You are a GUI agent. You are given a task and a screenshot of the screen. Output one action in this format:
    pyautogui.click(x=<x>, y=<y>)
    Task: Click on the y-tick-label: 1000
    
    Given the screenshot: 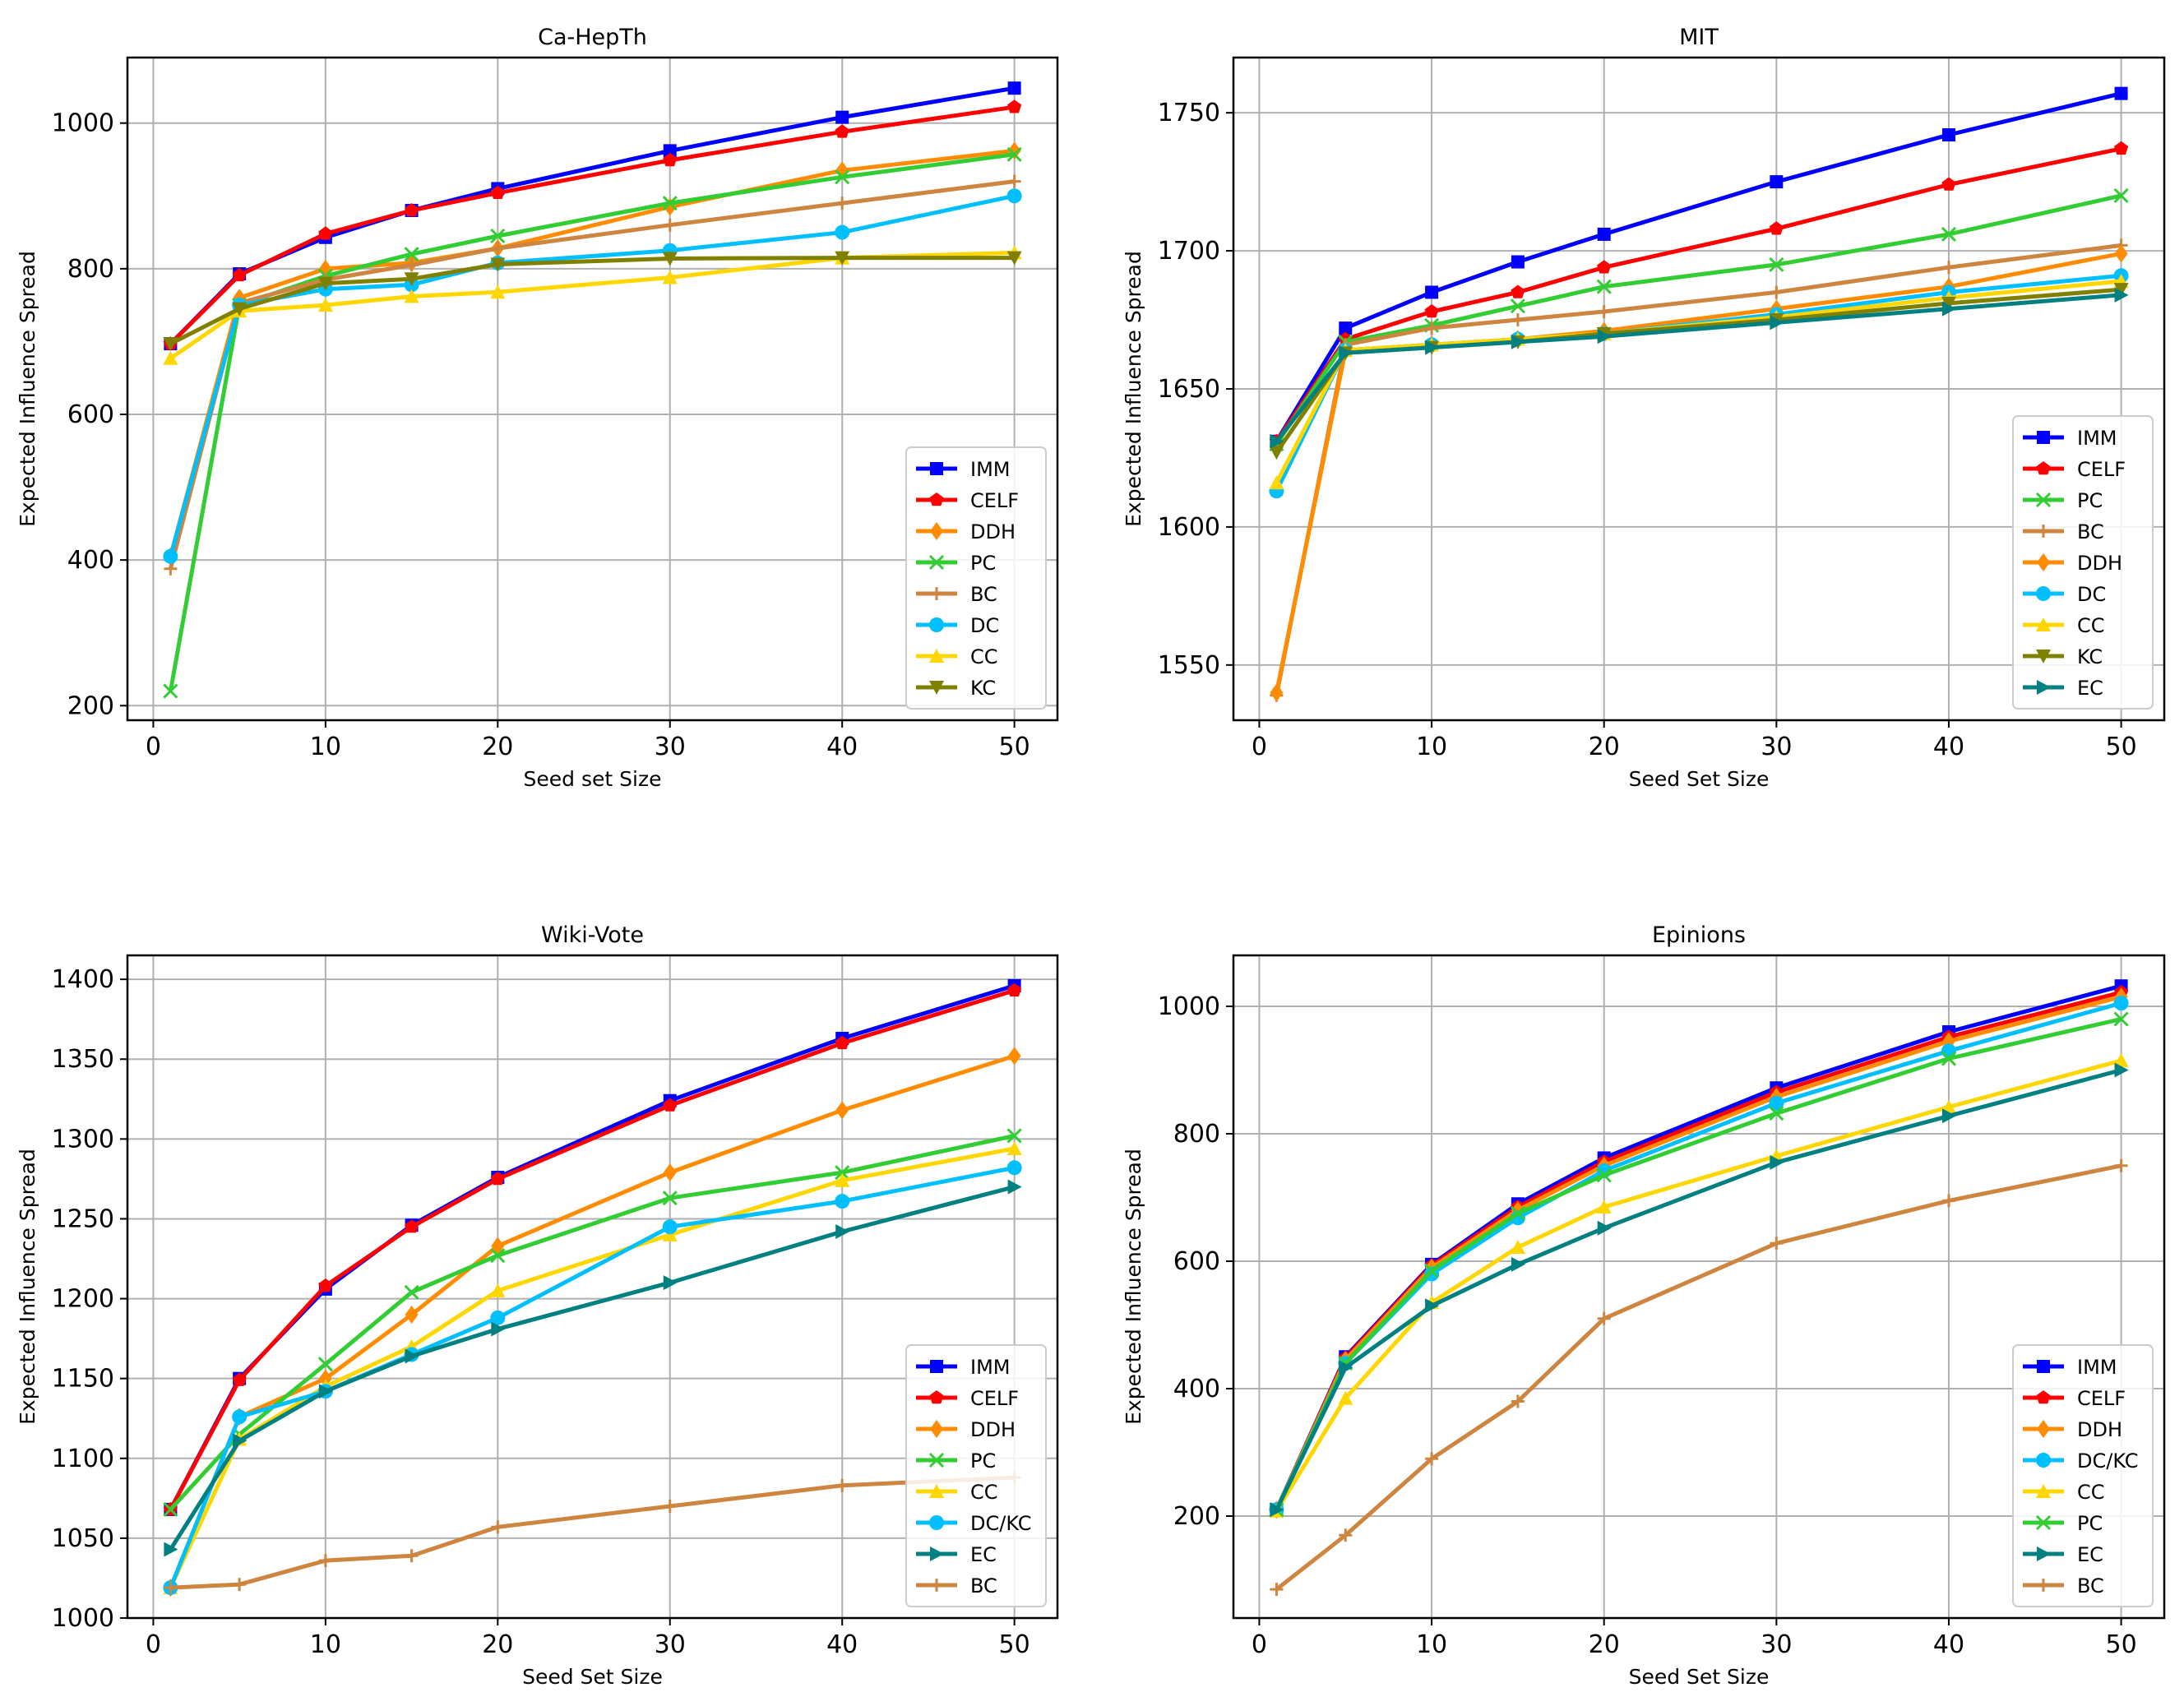 What is the action you would take?
    pyautogui.click(x=1189, y=1006)
    